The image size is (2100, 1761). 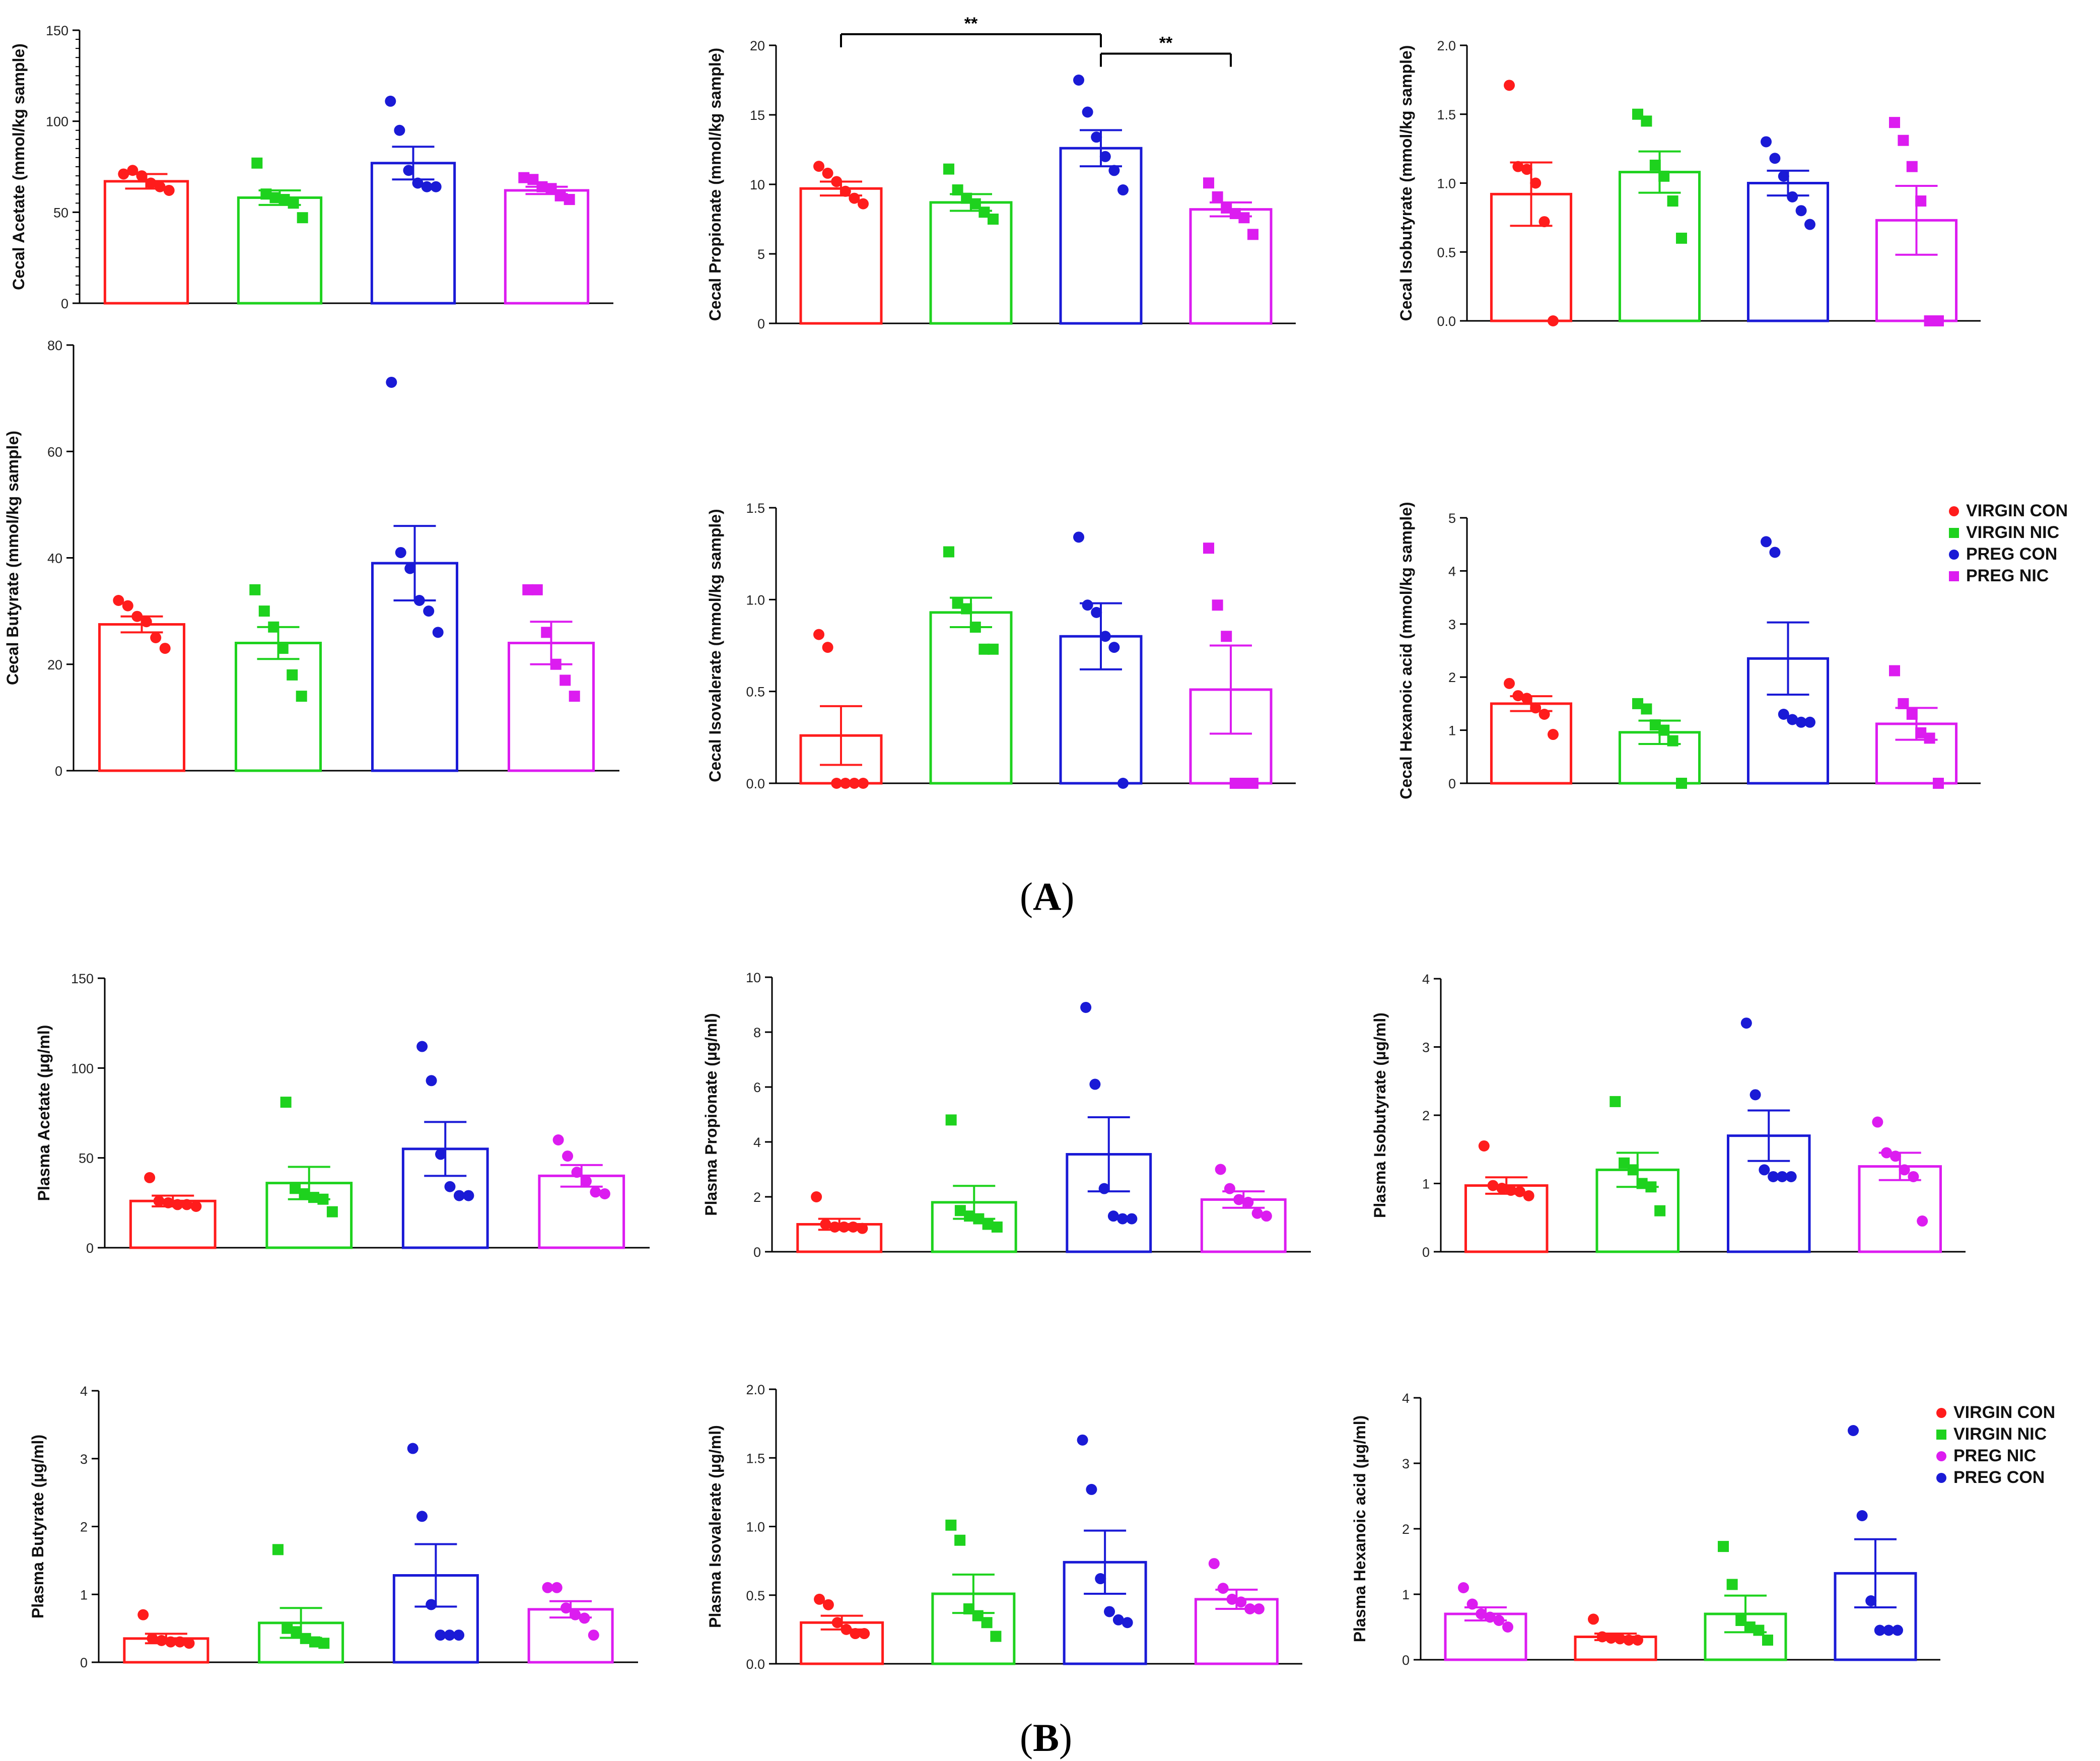 I want to click on legend-item: VIRGIN CON, so click(x=2008, y=511).